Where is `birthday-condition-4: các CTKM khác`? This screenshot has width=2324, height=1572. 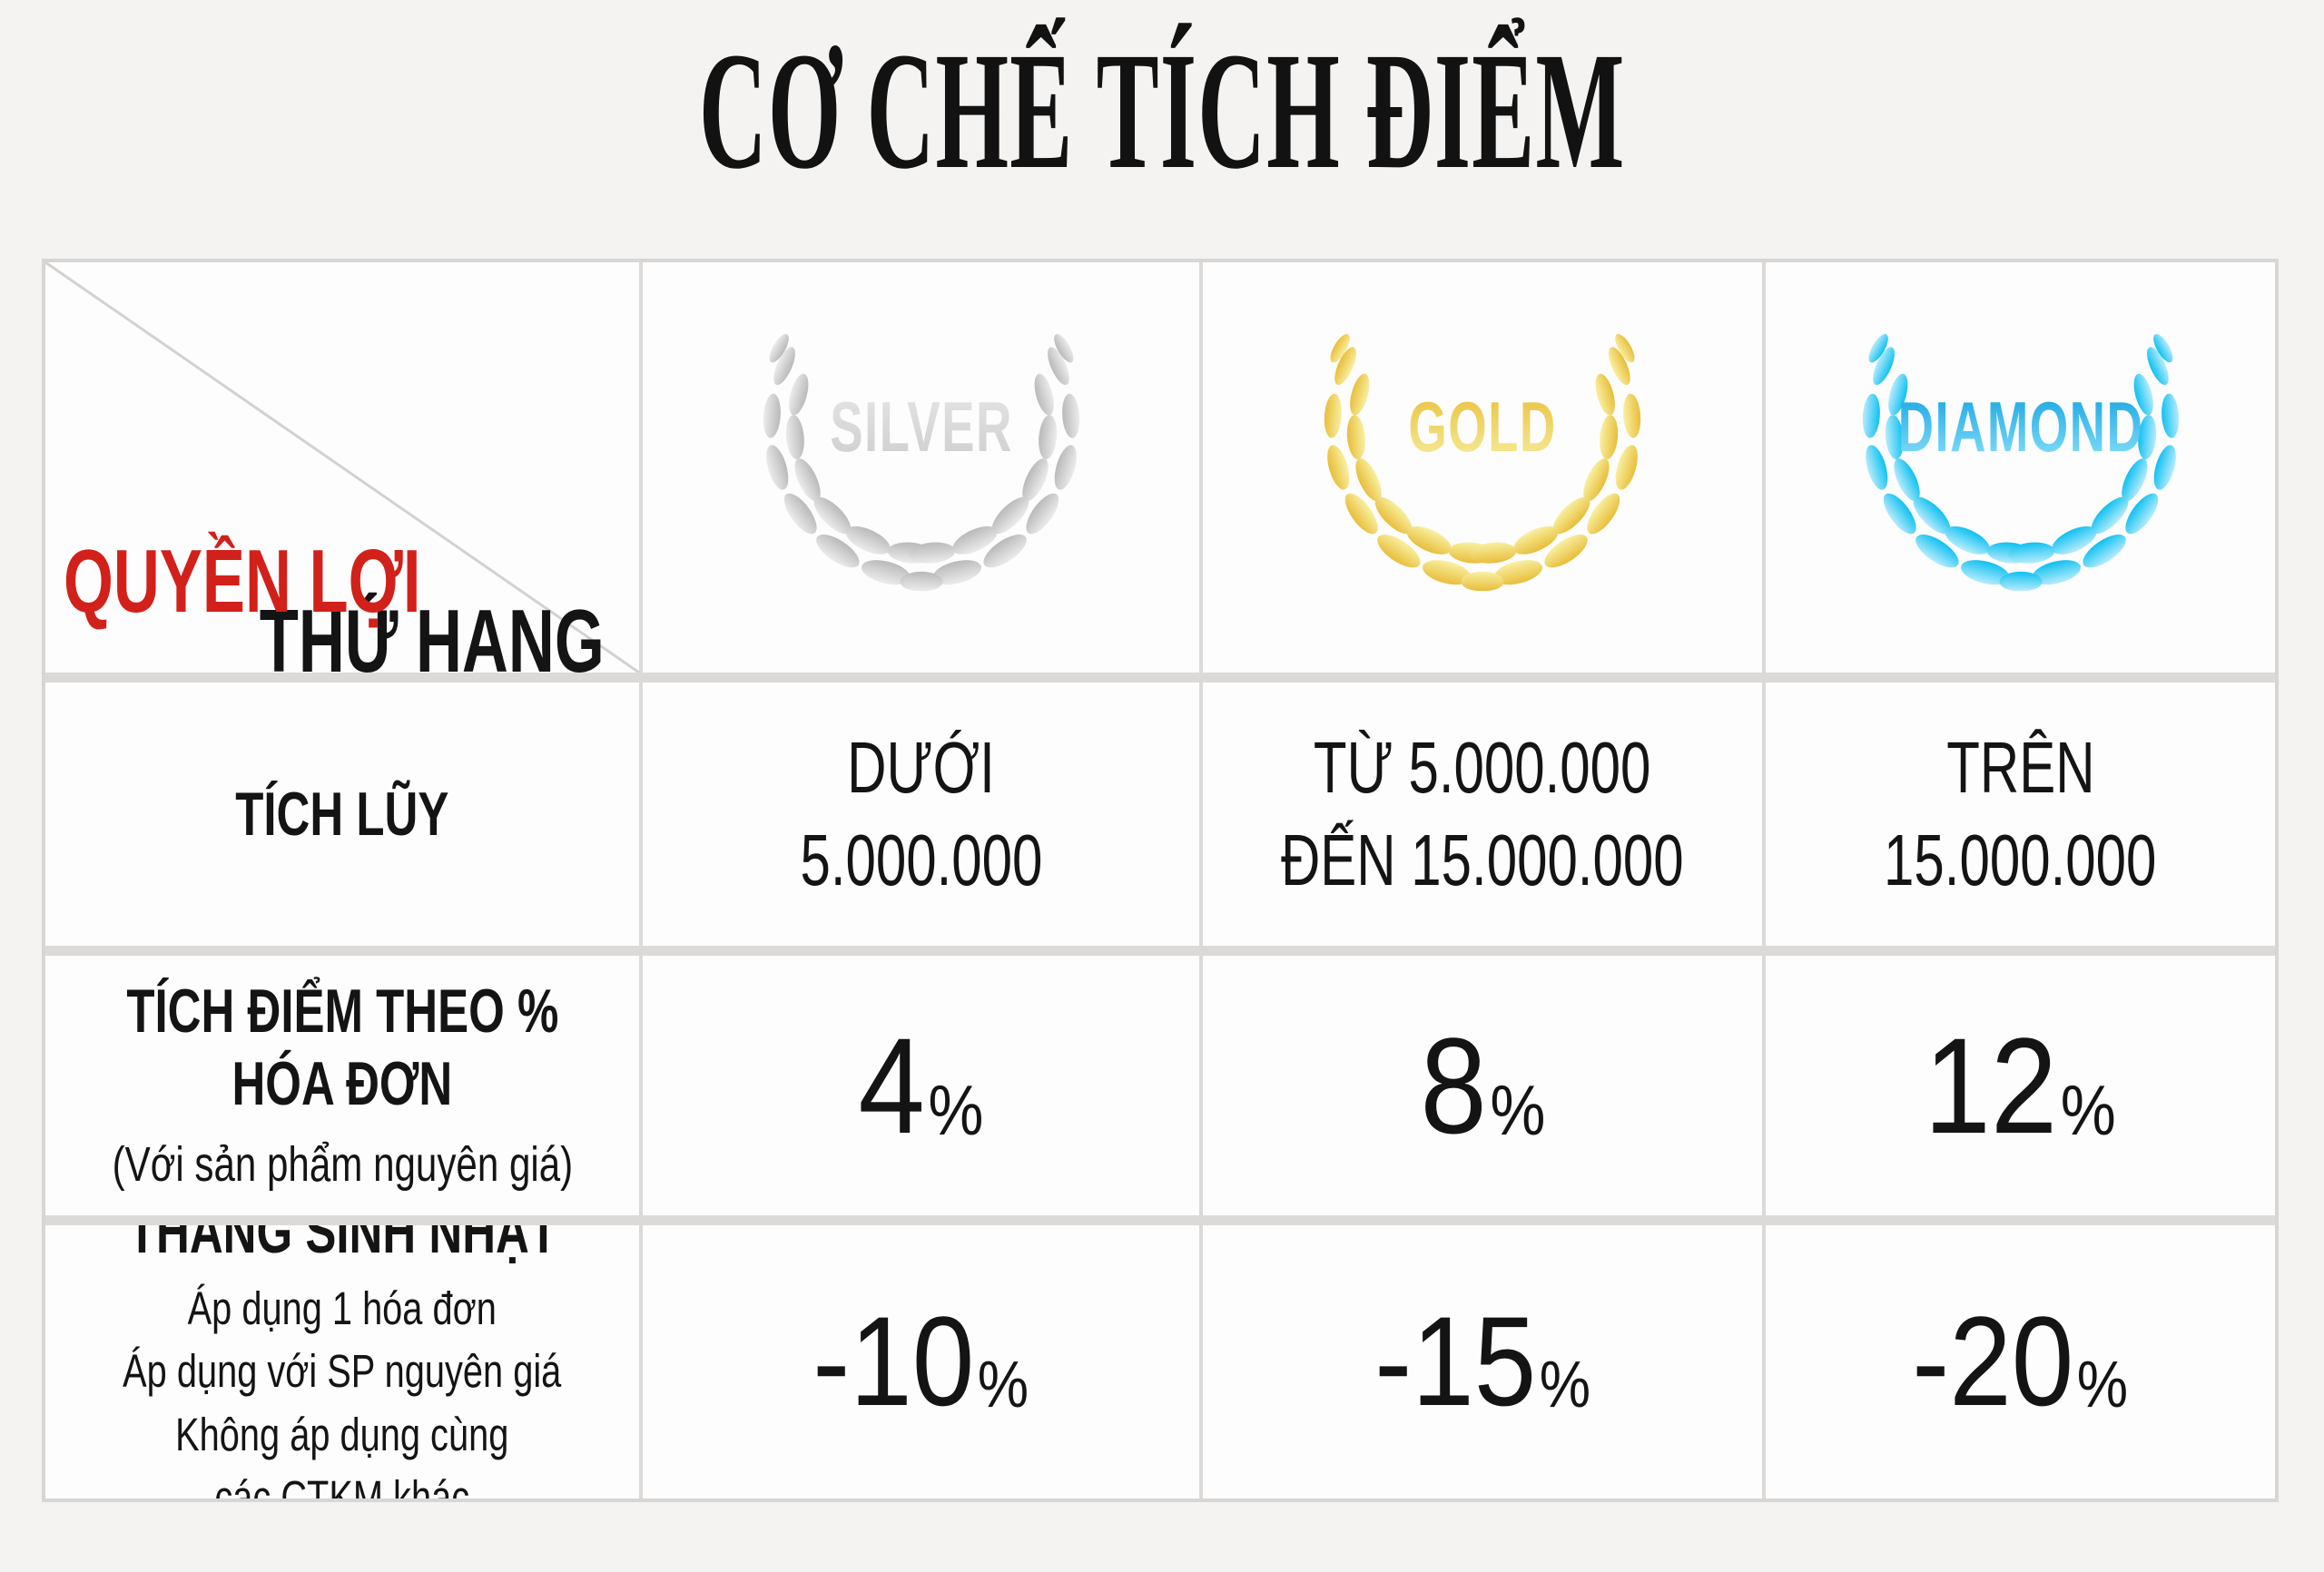
birthday-condition-4: các CTKM khác is located at coordinates (342, 1484).